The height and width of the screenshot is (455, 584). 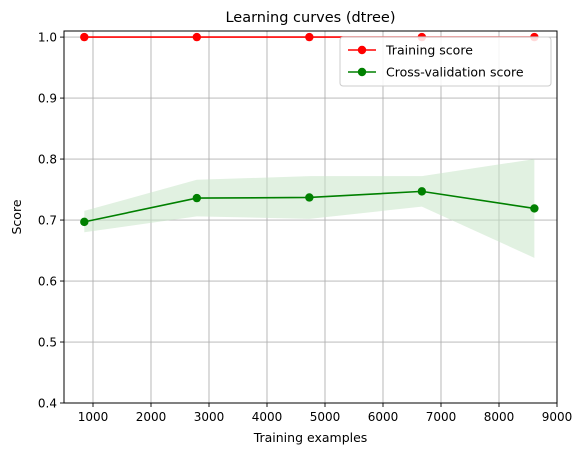 I want to click on chart-title: Learning curves (dtree), so click(x=310, y=18).